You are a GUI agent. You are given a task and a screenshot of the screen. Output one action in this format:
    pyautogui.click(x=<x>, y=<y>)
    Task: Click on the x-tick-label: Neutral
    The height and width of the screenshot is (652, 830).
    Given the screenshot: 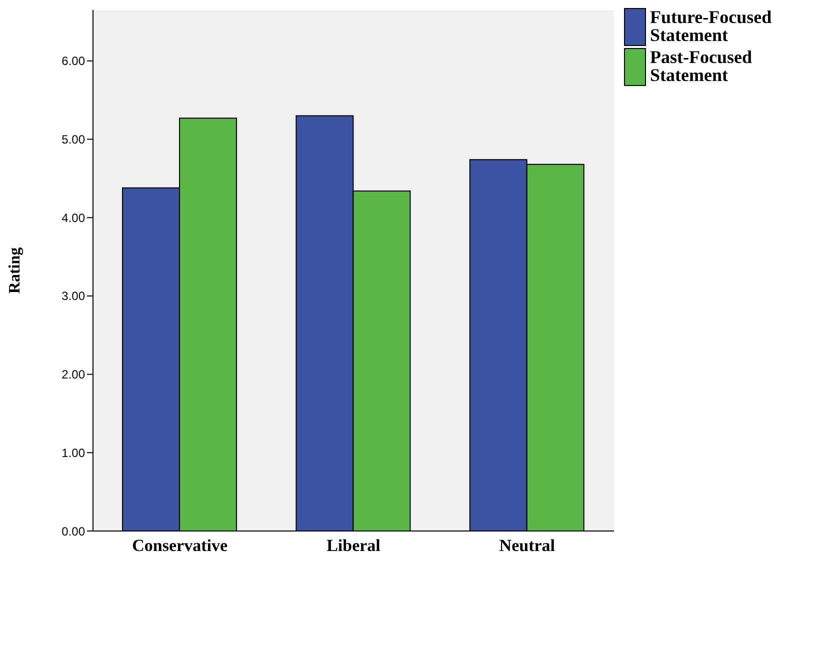 What is the action you would take?
    pyautogui.click(x=527, y=546)
    